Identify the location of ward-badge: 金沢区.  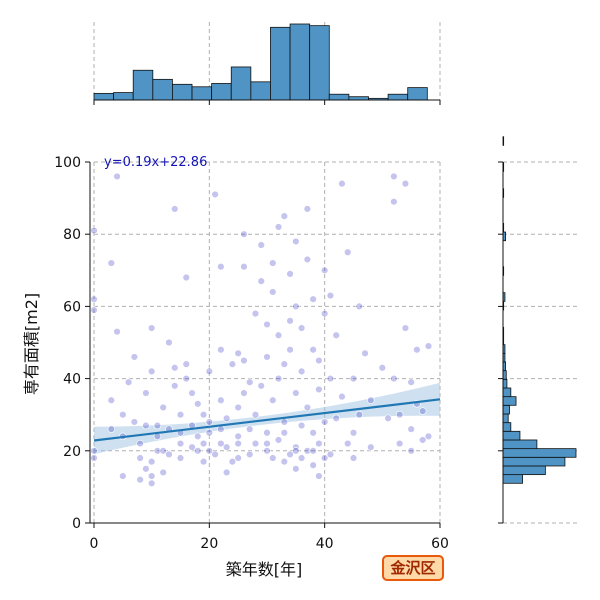
(413, 568).